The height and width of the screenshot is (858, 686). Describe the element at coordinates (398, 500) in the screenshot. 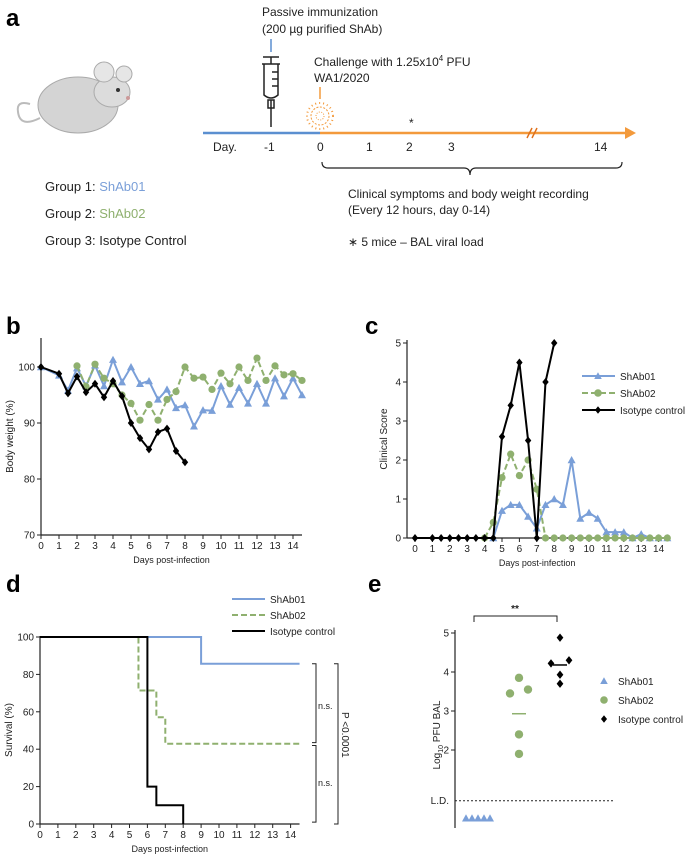

I see `y-tick-label: 1` at that location.